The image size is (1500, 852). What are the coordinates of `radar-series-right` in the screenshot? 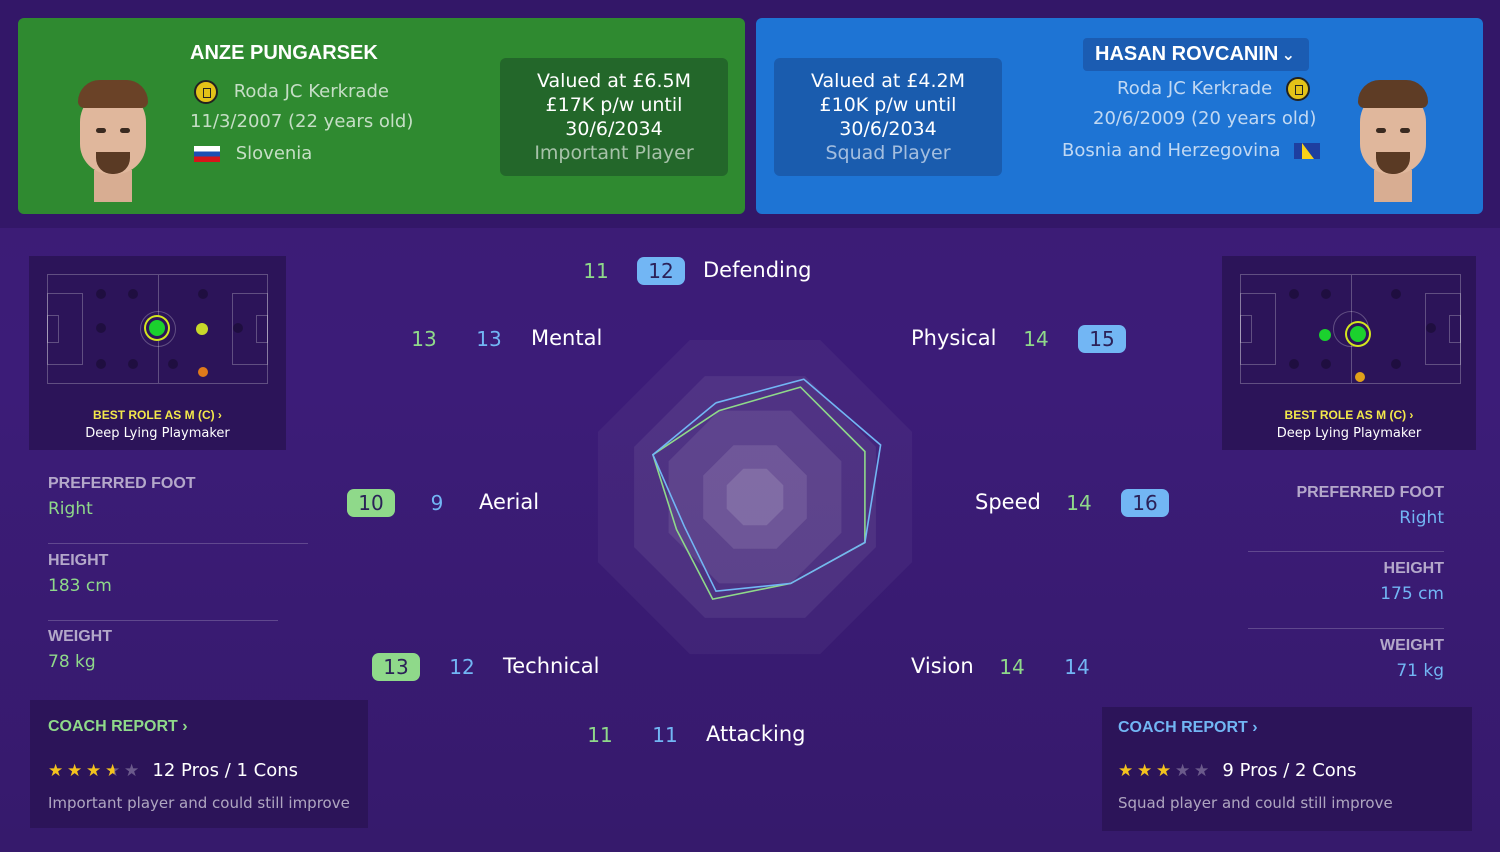 It's located at (766, 485).